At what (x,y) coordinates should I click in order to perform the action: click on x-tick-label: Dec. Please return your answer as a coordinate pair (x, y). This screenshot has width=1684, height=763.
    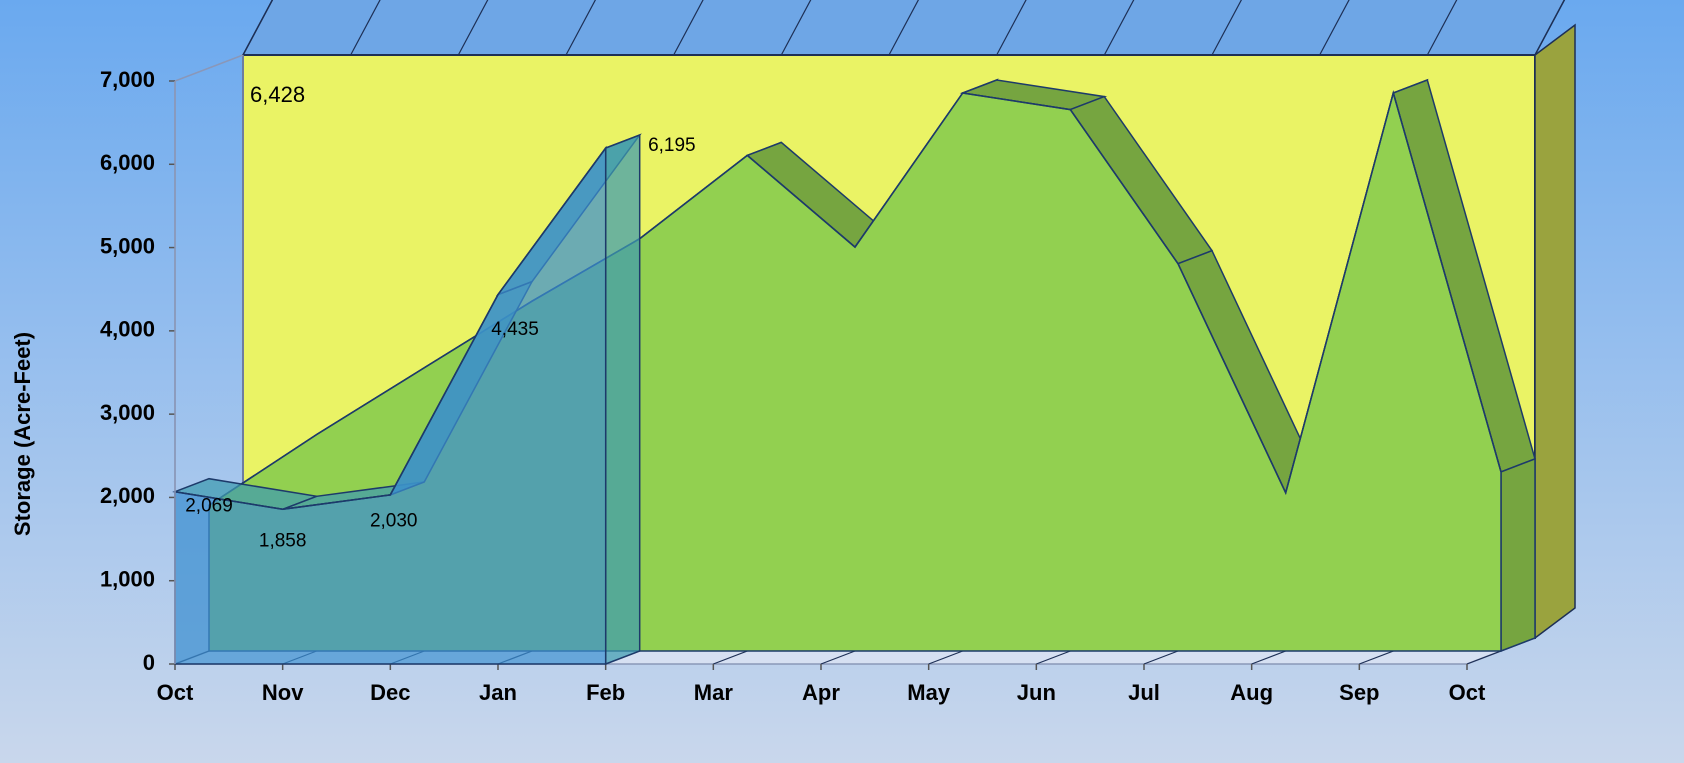
    Looking at the image, I should click on (390, 692).